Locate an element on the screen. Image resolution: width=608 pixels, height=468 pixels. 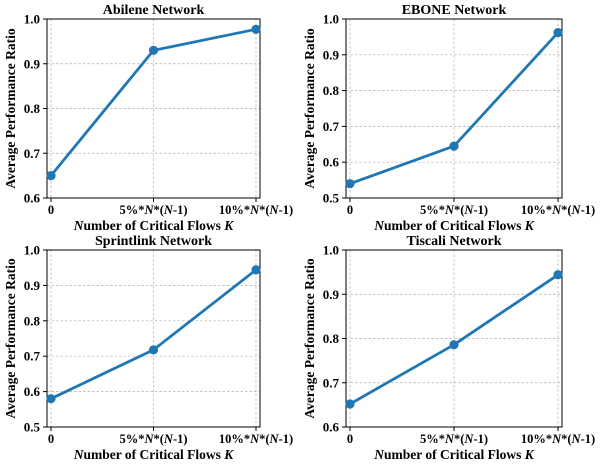
plot-frame is located at coordinates (454, 108).